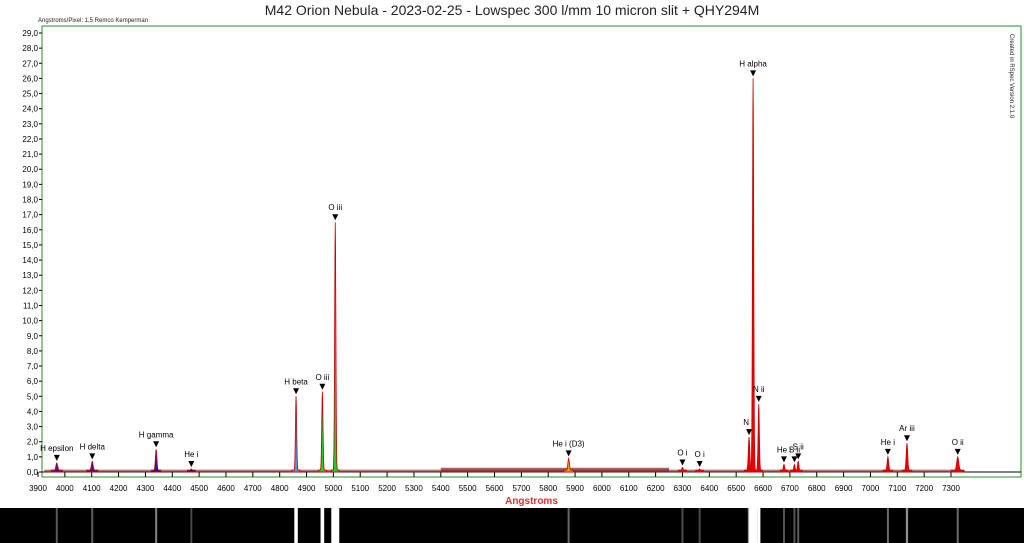  I want to click on y-tick-label: 26,0, so click(30, 78).